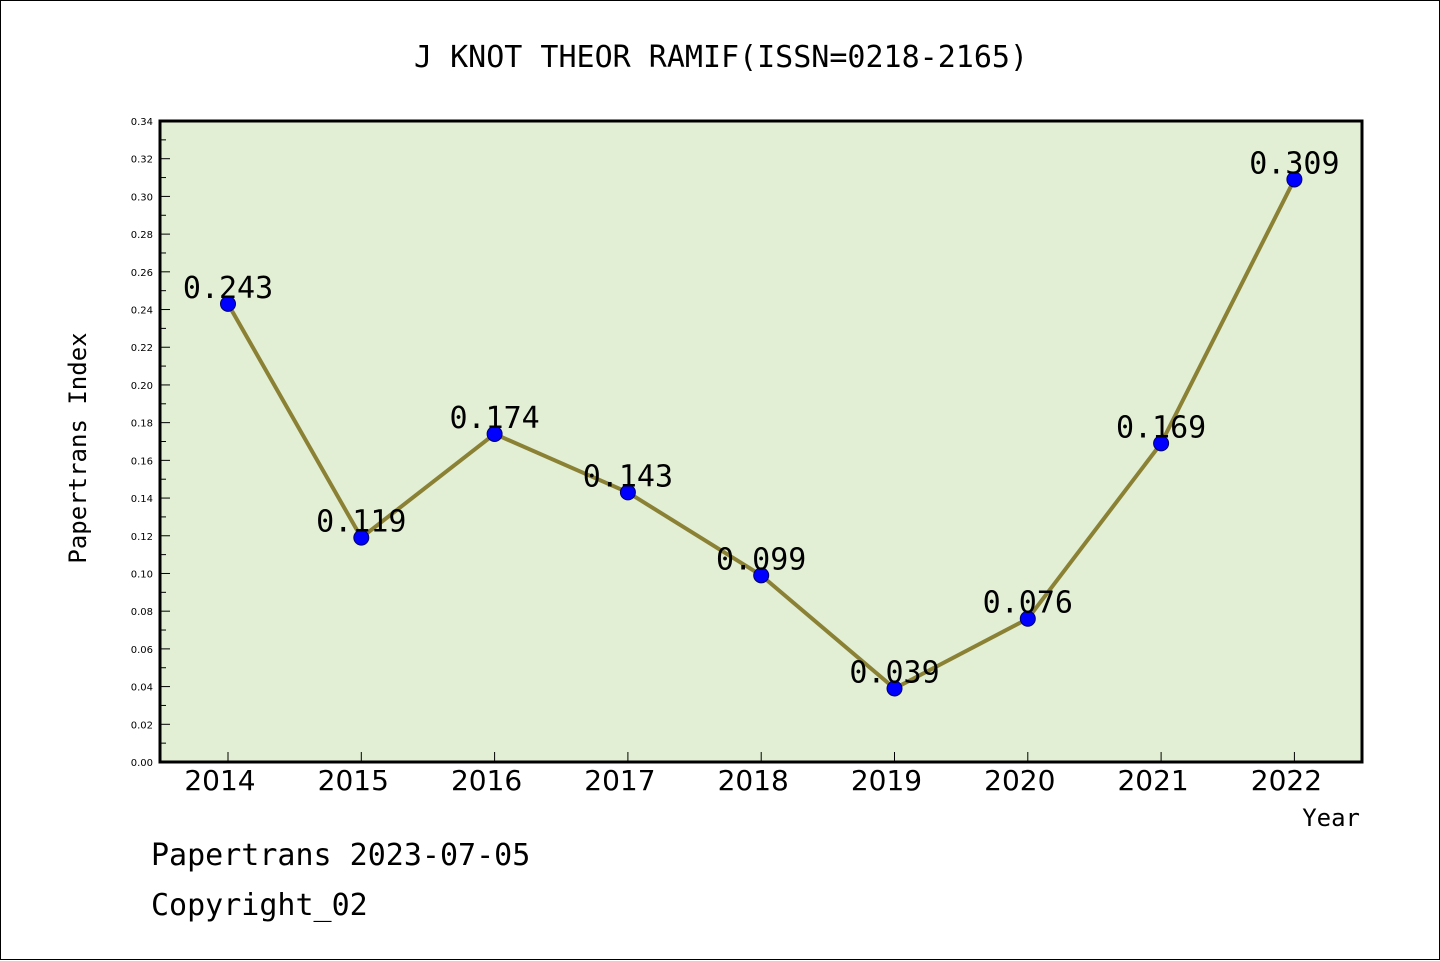 The height and width of the screenshot is (961, 1440). I want to click on x-tick-label: 2018, so click(753, 780).